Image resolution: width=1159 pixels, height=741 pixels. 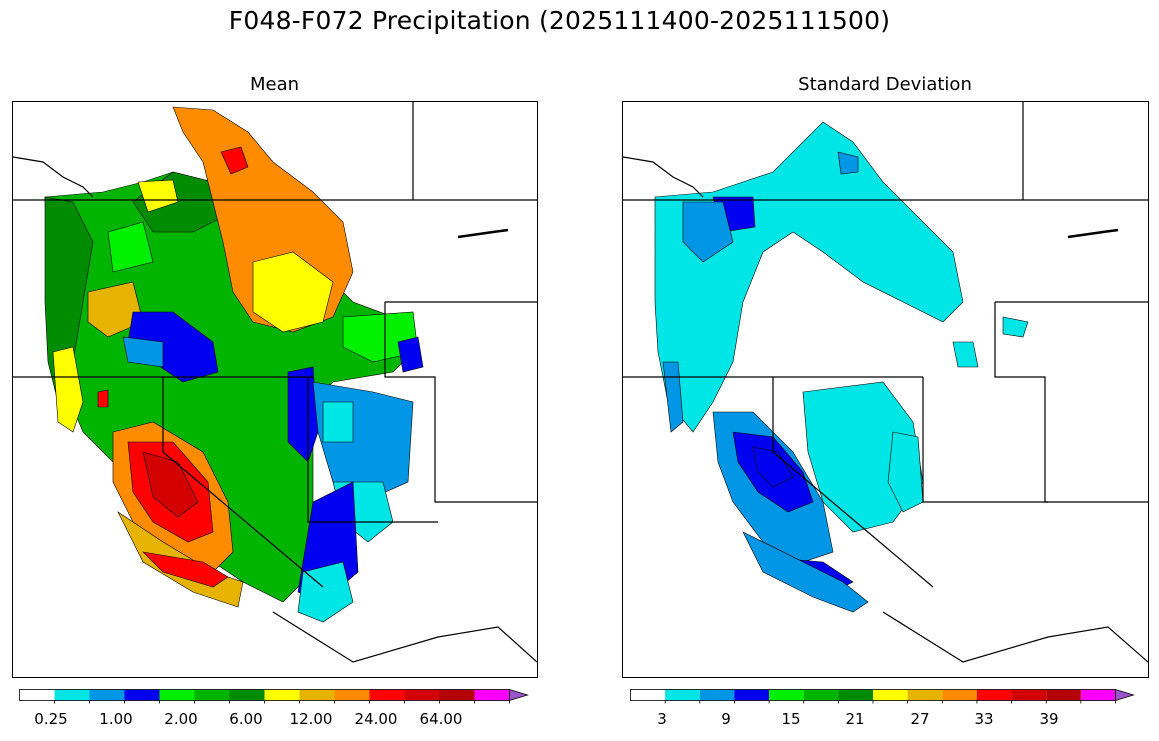 What do you see at coordinates (275, 720) in the screenshot?
I see `colorbar-mean-labels: 0.25 1.00 2.00 6.00 12.00 24.00 64.00` at bounding box center [275, 720].